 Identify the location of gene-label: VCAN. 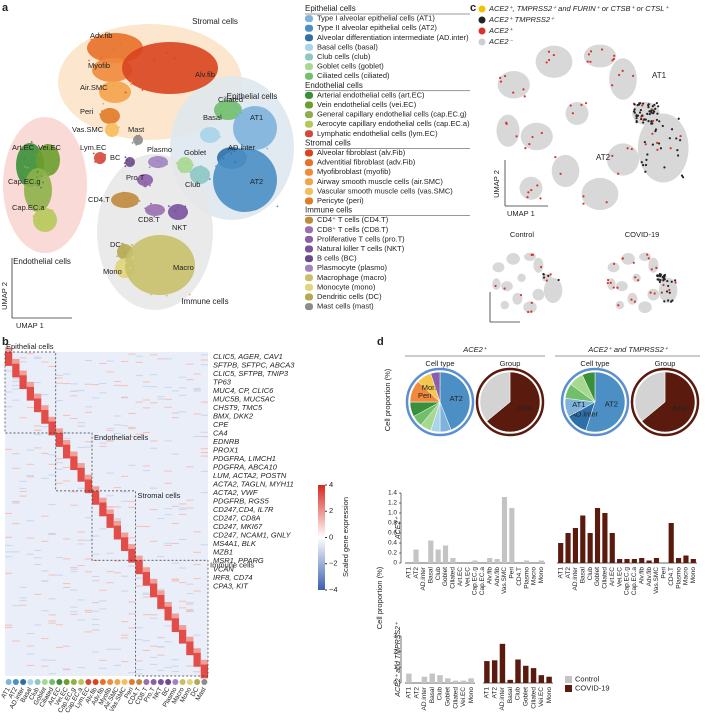
(223, 568).